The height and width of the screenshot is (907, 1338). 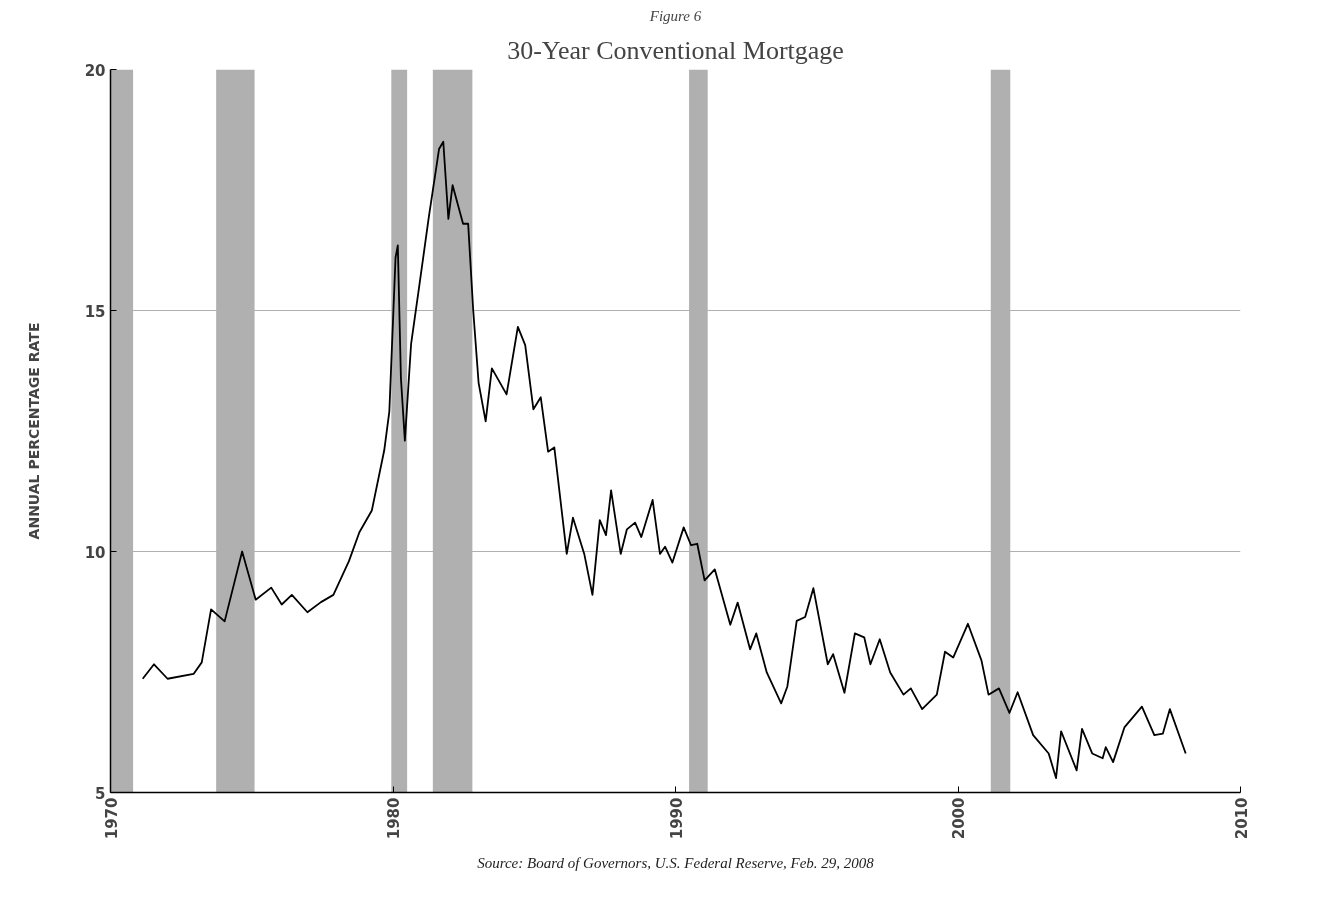 I want to click on x-tick-label: 2010, so click(x=1241, y=818).